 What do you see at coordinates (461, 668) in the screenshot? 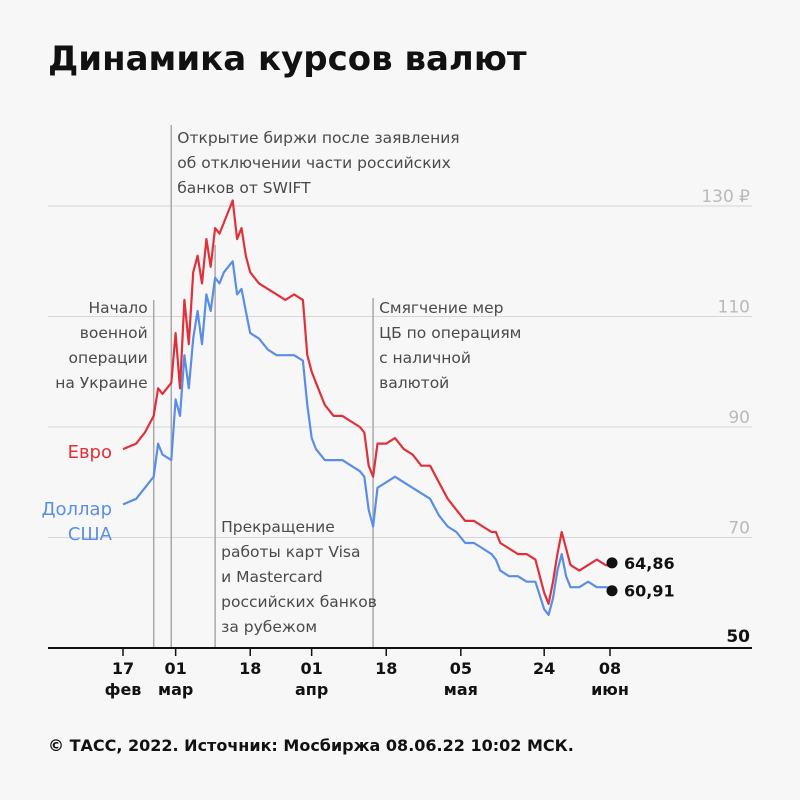
I see `x-tick-day: 05` at bounding box center [461, 668].